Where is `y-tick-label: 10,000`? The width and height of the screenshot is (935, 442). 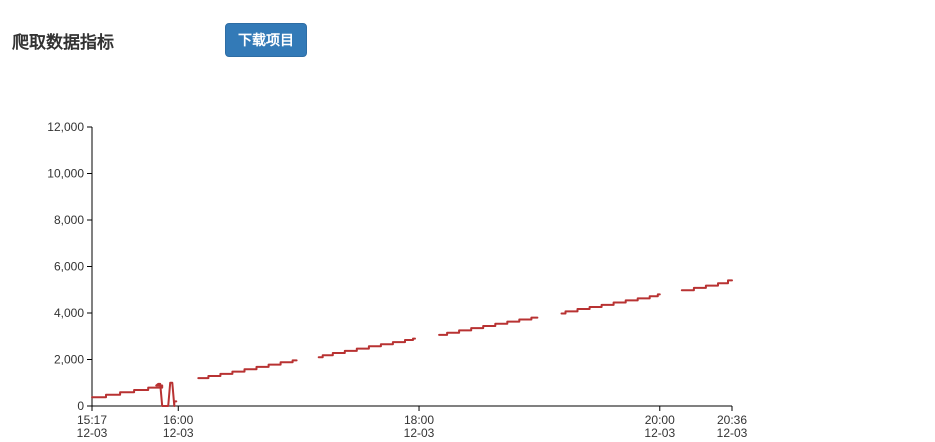
y-tick-label: 10,000 is located at coordinates (65, 174).